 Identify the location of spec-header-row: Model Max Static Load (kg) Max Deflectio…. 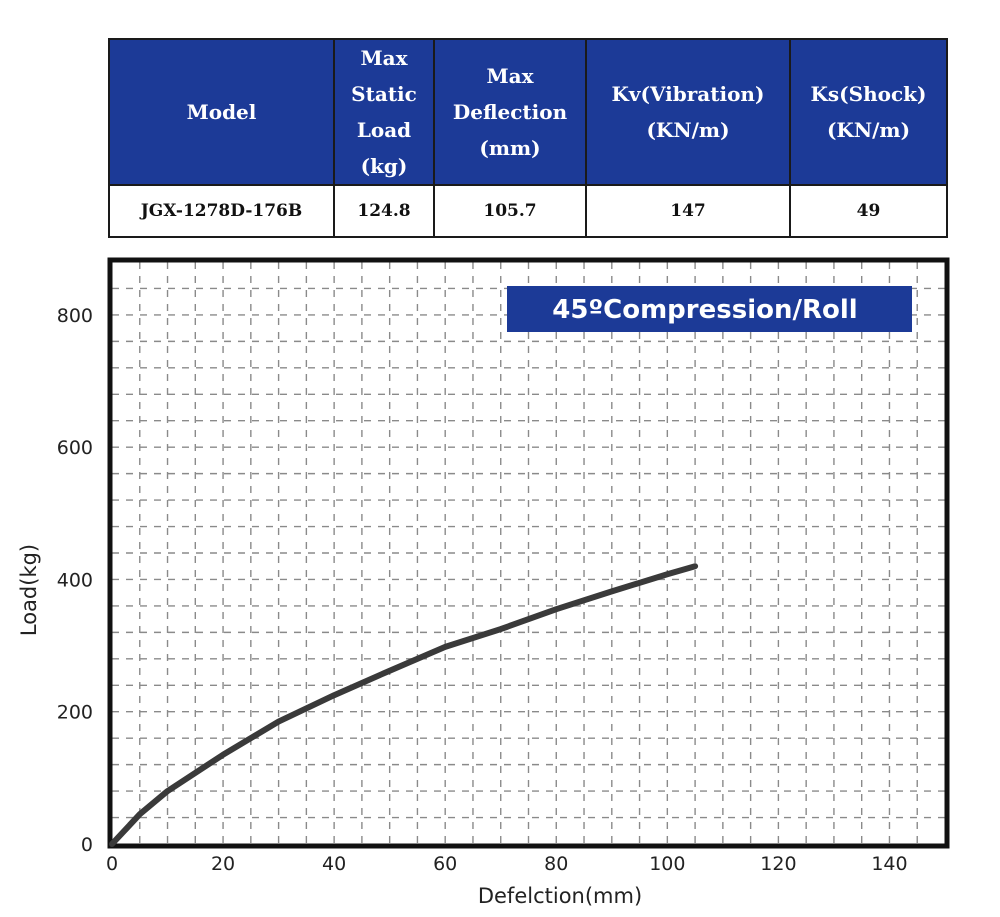
(528, 112).